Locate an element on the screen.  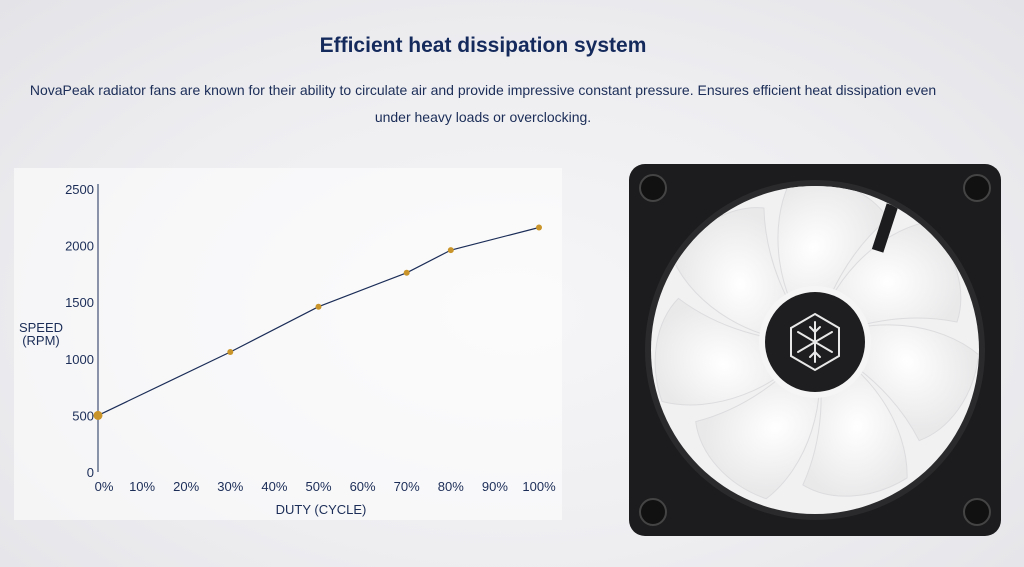
x-tick-label: 0% is located at coordinates (104, 486).